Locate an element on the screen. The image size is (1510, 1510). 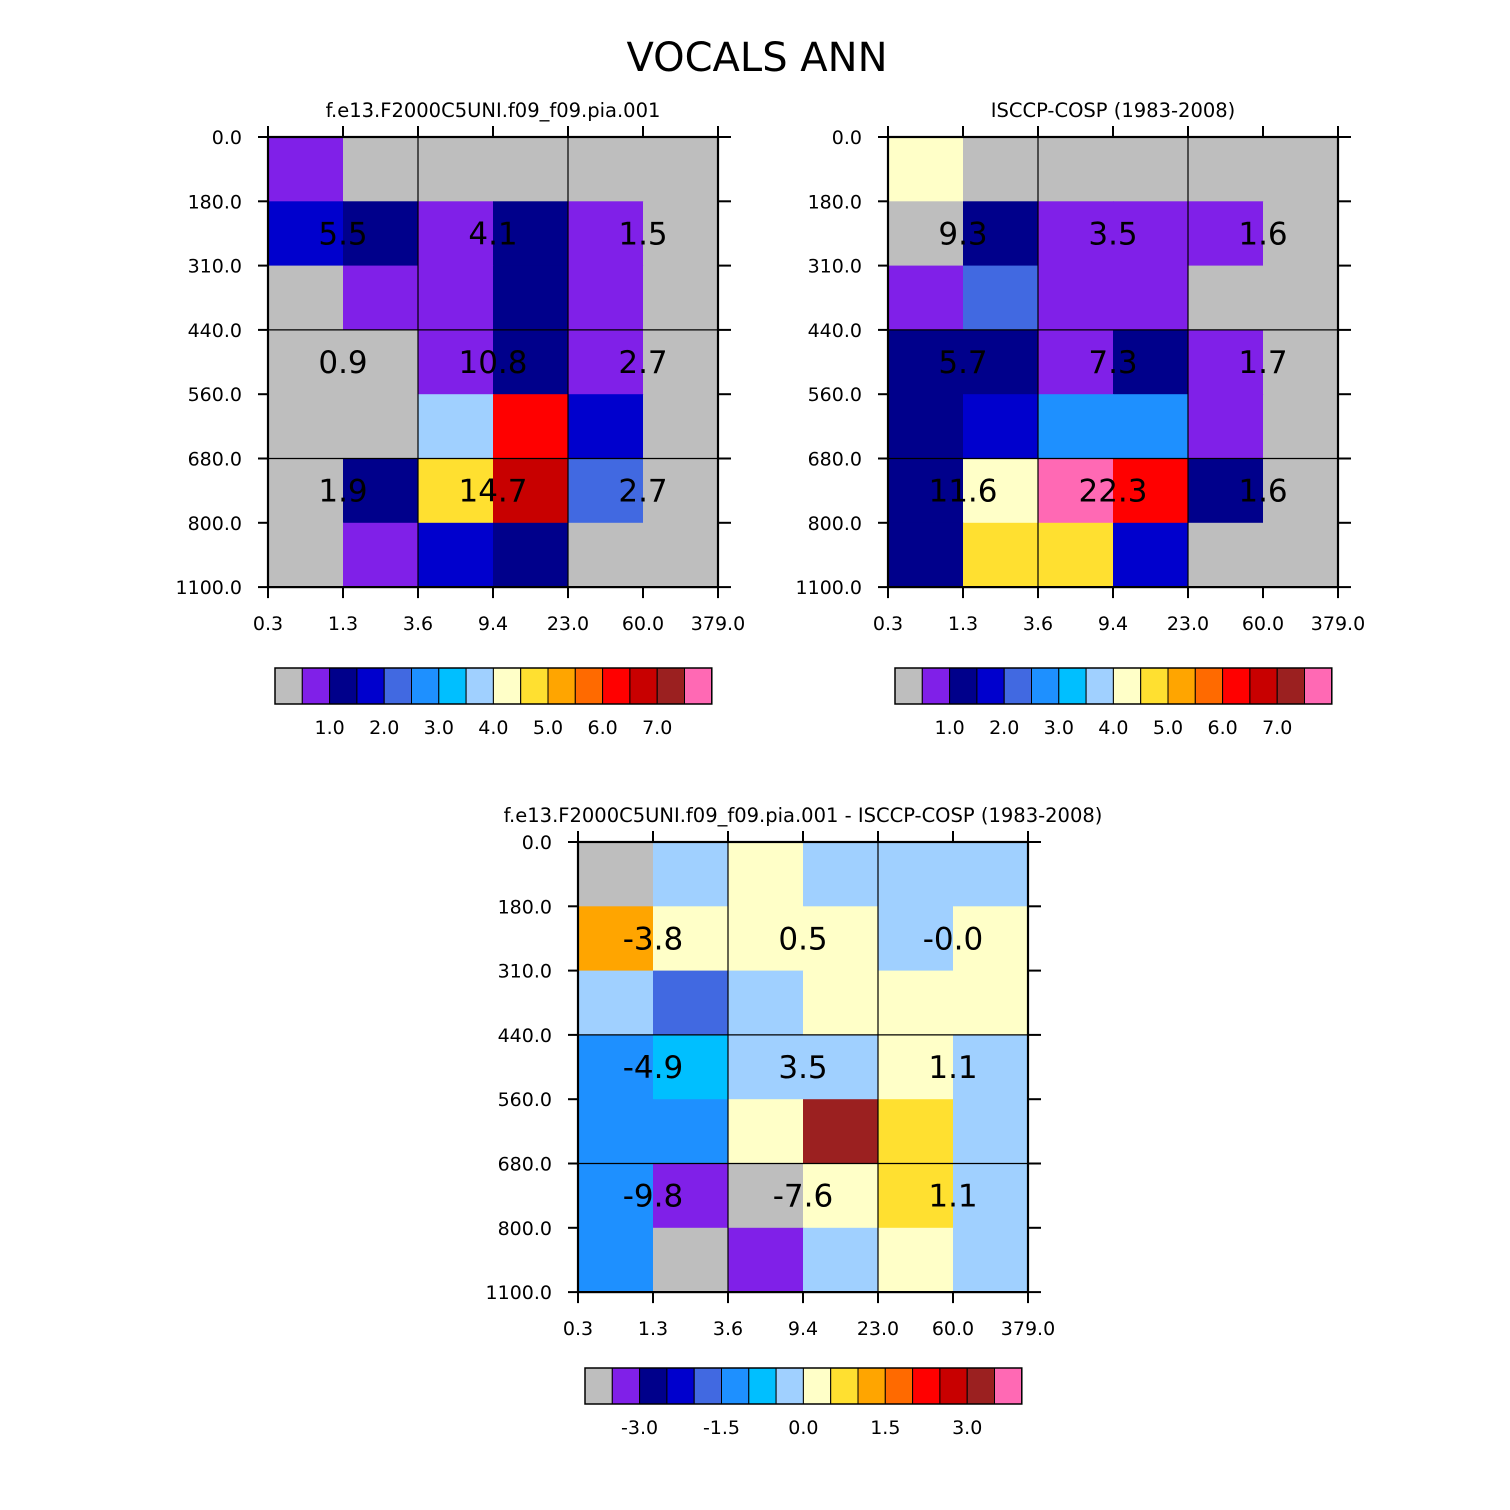
y-tick-label: 680.0 is located at coordinates (215, 460).